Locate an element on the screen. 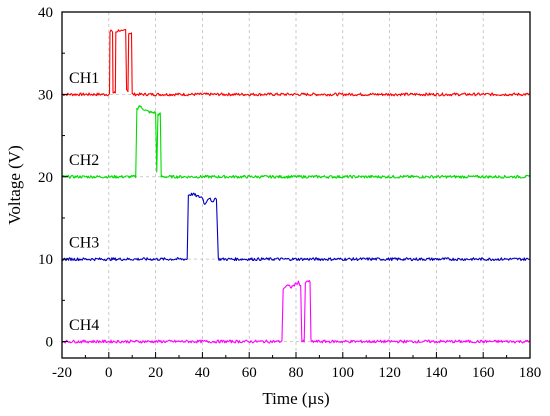 The image size is (550, 416). channel-label-ch3: CH3 is located at coordinates (84, 243).